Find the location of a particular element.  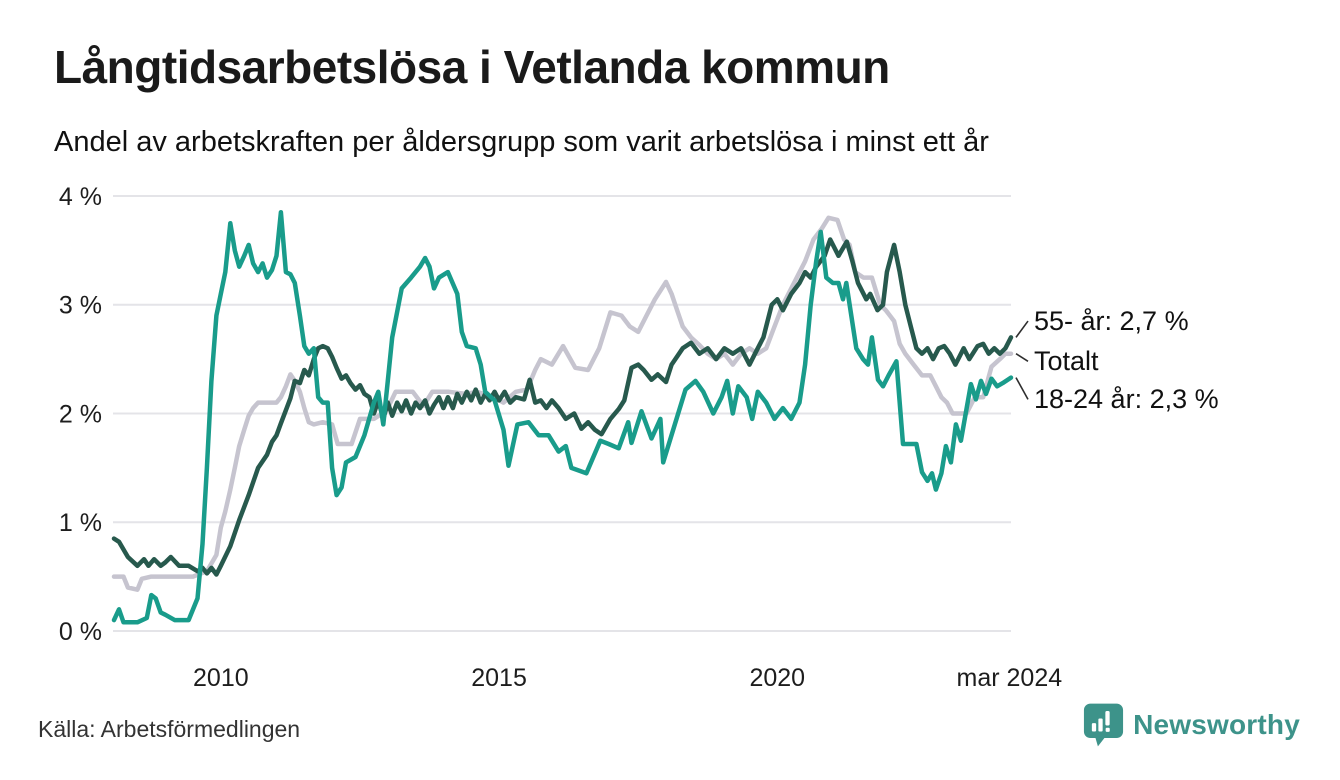

x-axis-tick-label: mar 2024 is located at coordinates (1010, 678).